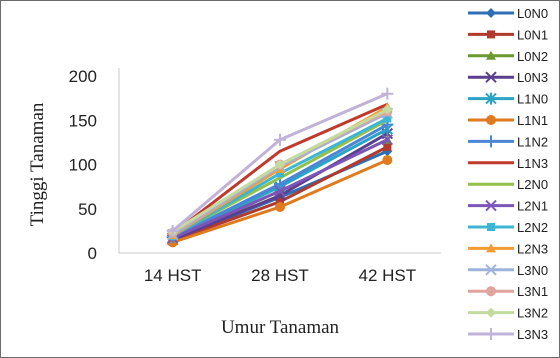 This screenshot has width=560, height=358. What do you see at coordinates (508, 248) in the screenshot?
I see `legend-item-l2n3: L2N3` at bounding box center [508, 248].